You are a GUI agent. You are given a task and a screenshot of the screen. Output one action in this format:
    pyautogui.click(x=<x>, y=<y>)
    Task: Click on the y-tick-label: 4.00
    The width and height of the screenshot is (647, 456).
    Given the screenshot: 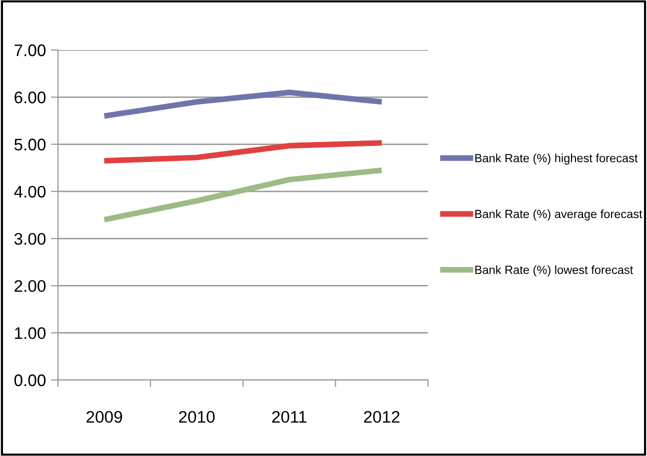 What is the action you would take?
    pyautogui.click(x=30, y=192)
    